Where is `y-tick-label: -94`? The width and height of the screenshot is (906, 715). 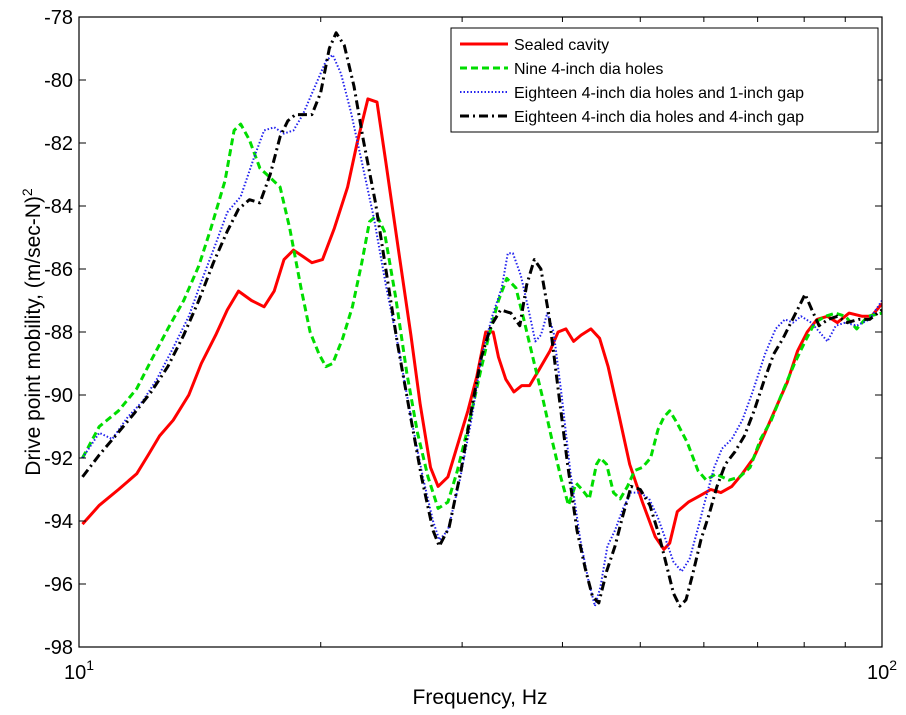
y-tick-label: -94 is located at coordinates (58, 522).